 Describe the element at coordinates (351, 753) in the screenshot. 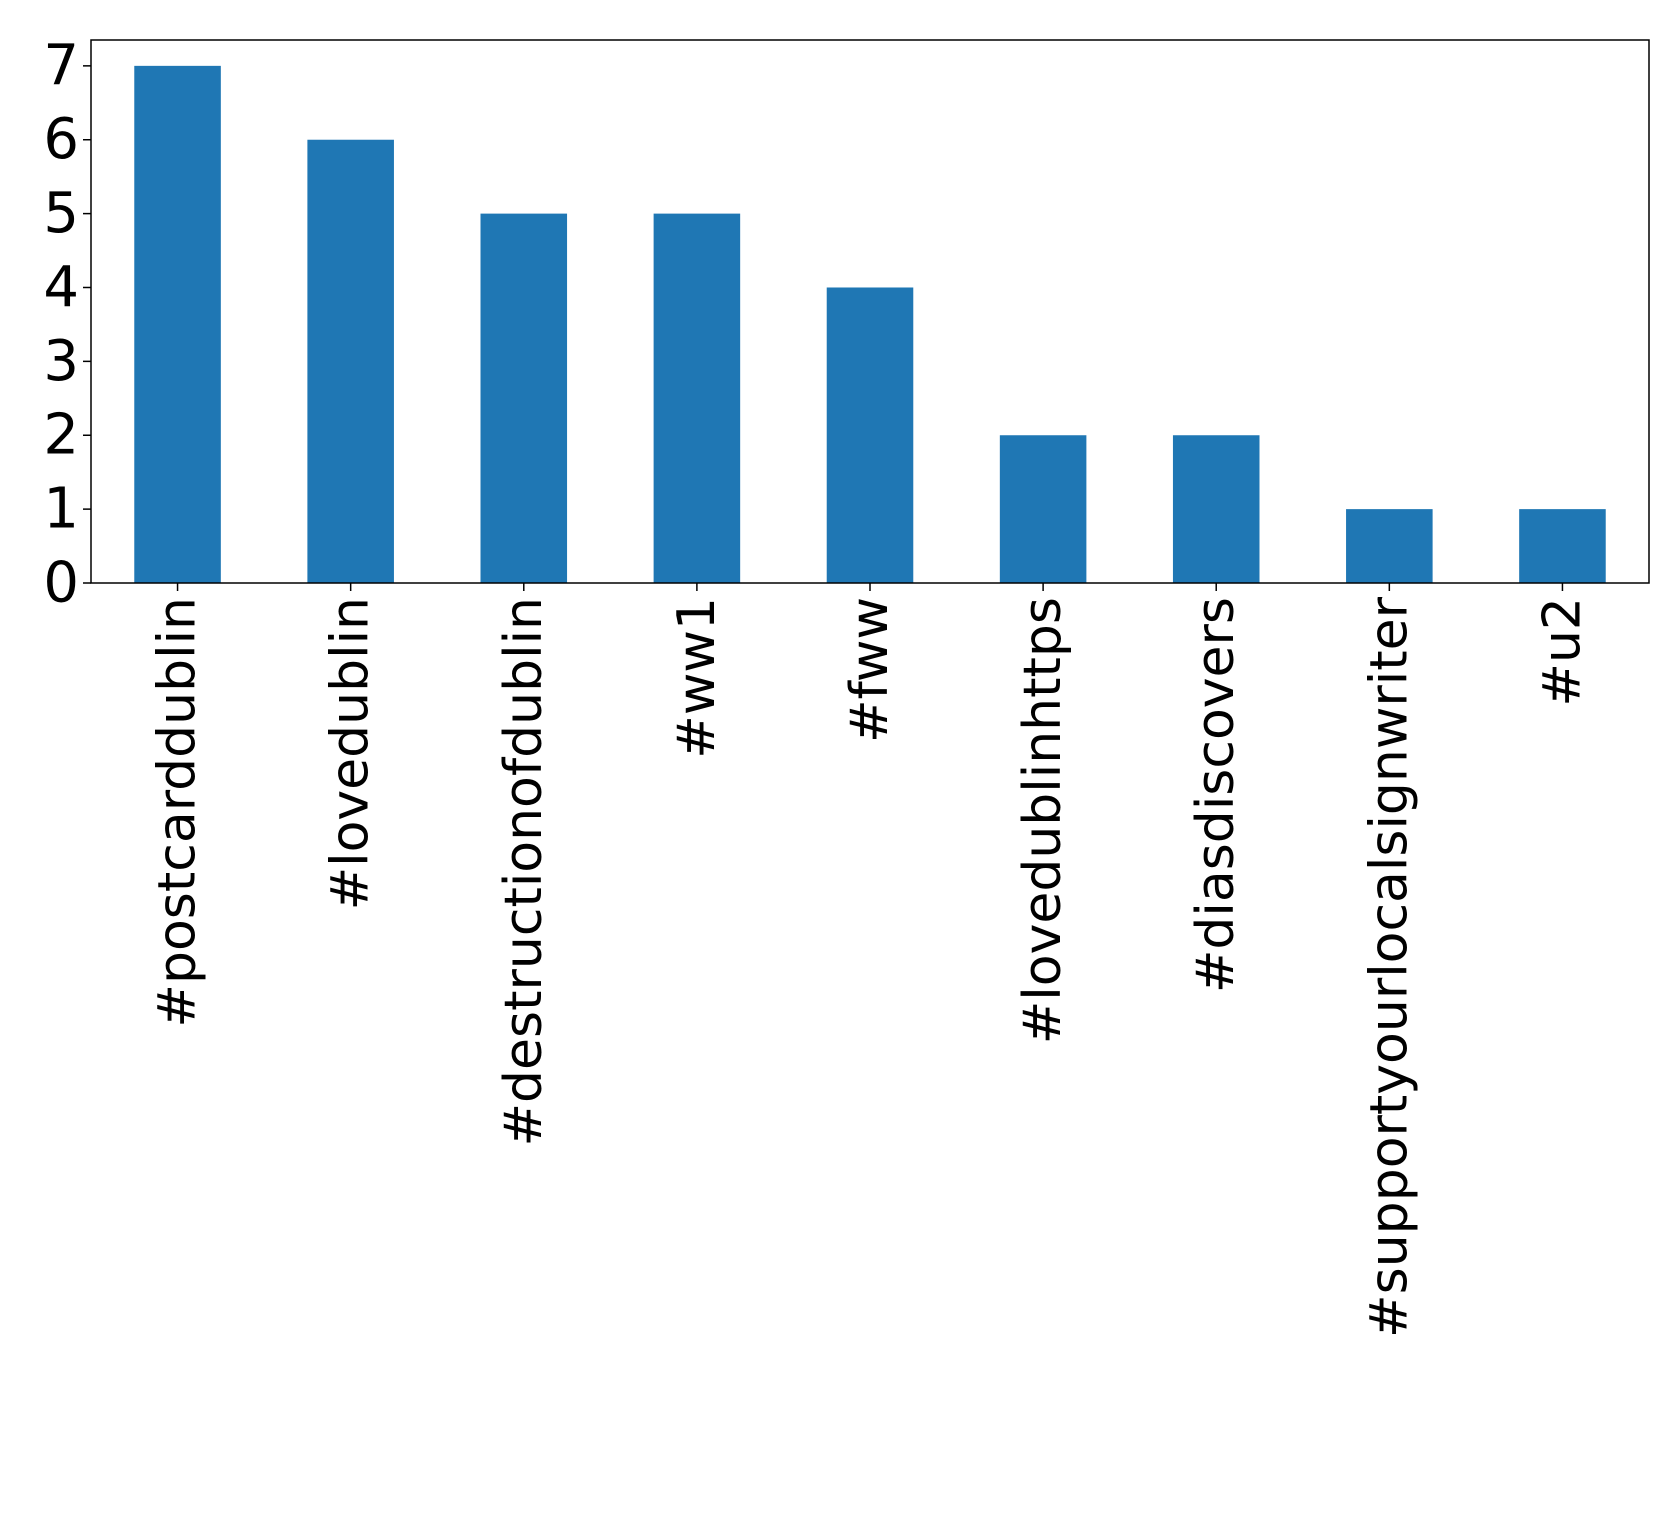

I see `x-tick-label: #lovedublin` at that location.